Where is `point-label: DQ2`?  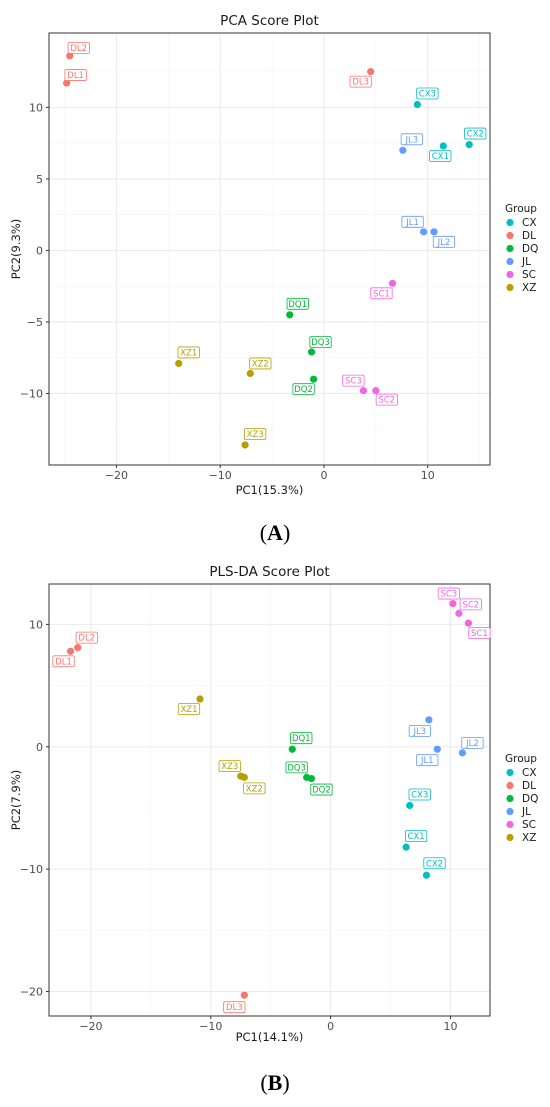
point-label: DQ2 is located at coordinates (321, 791).